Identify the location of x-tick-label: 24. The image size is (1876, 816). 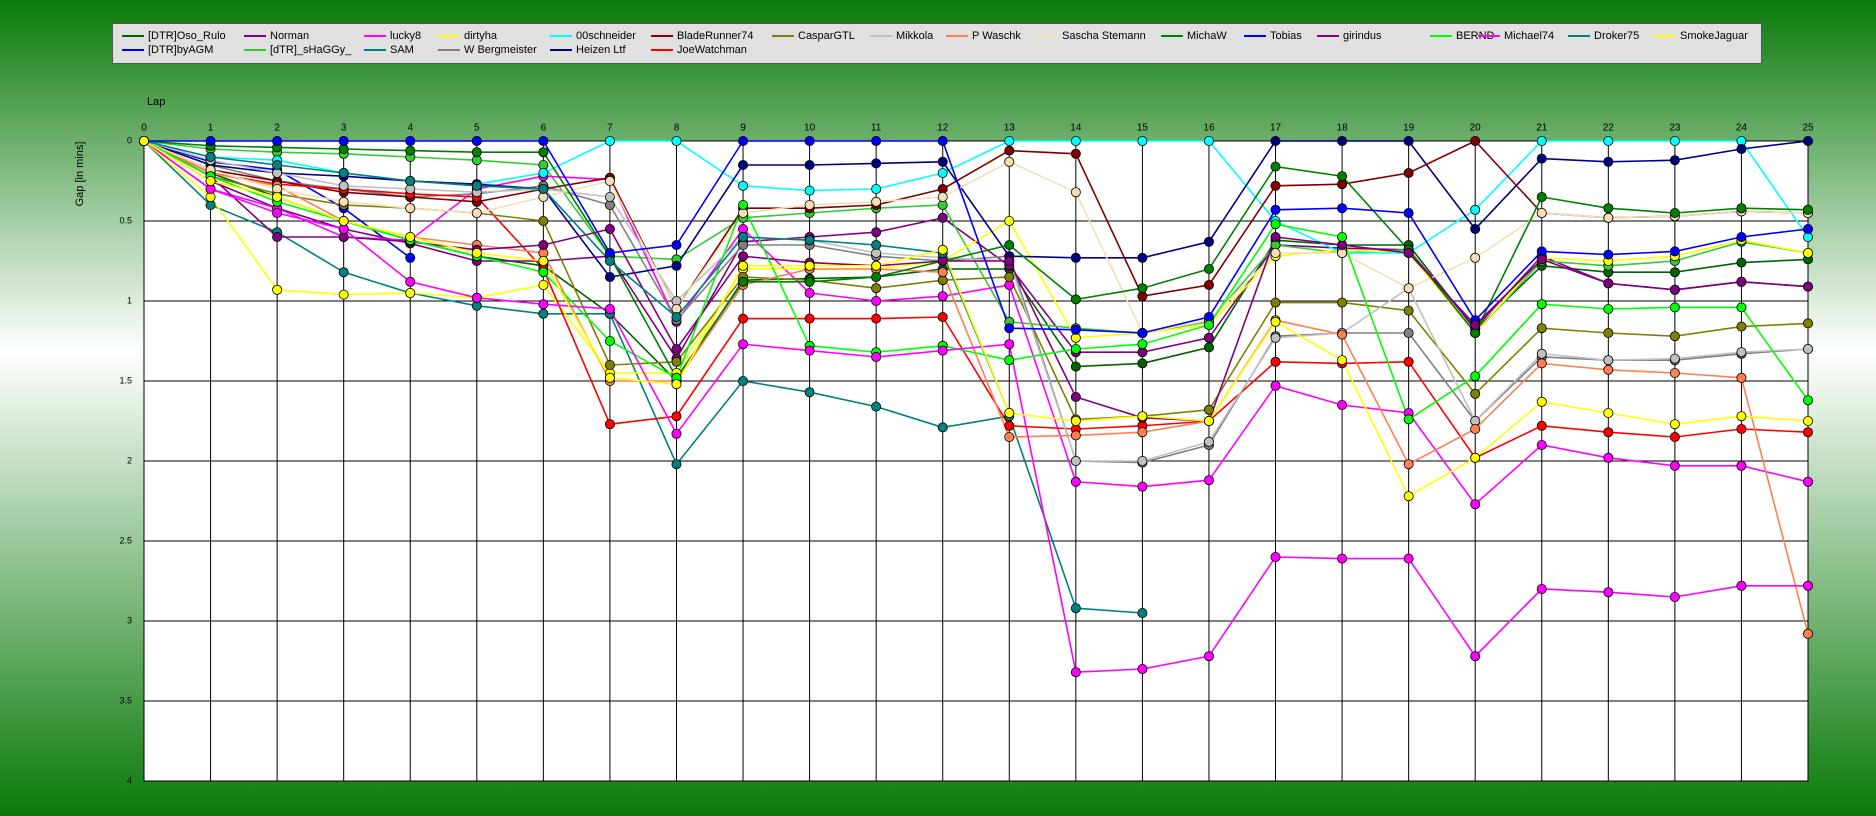
(1742, 128).